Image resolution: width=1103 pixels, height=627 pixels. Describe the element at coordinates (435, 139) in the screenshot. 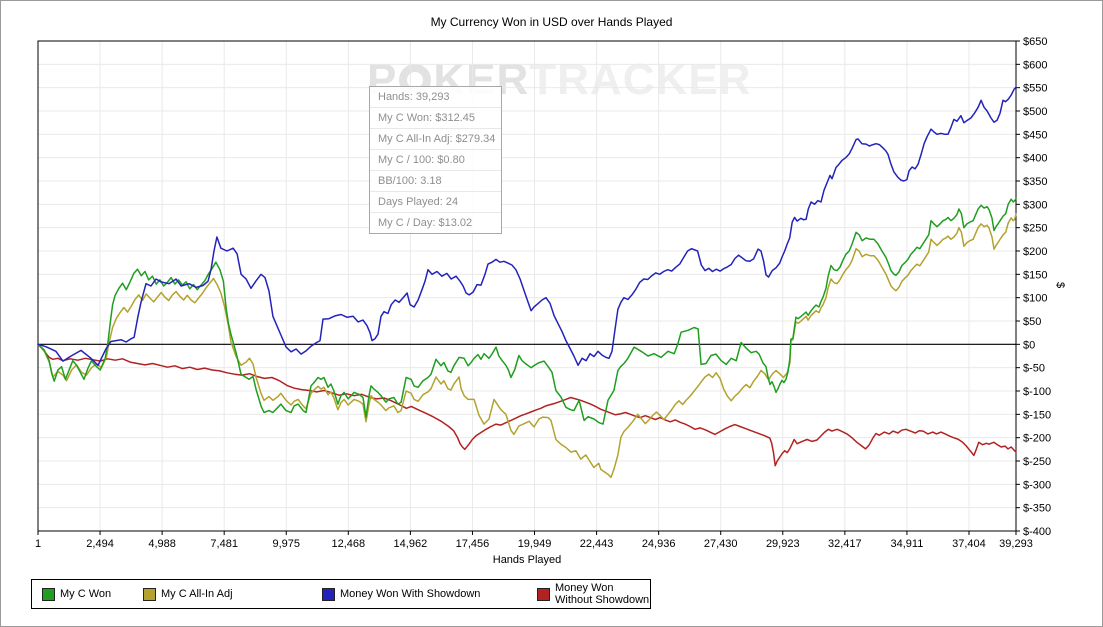

I see `tooltip-row: My C All-In Adj: $279.34` at that location.